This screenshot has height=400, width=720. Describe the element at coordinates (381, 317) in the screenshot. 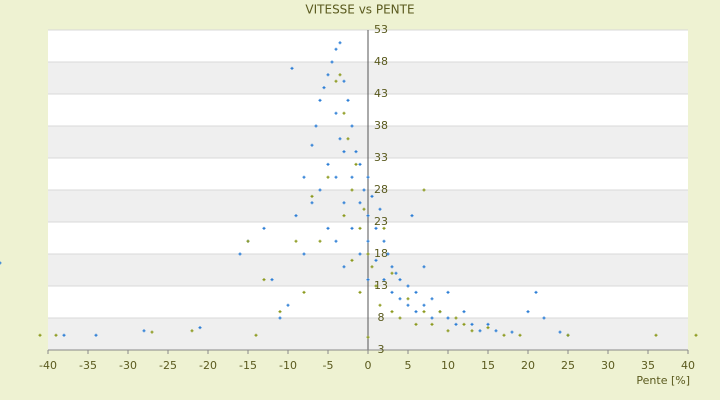

I see `y-tick-label: 8` at that location.